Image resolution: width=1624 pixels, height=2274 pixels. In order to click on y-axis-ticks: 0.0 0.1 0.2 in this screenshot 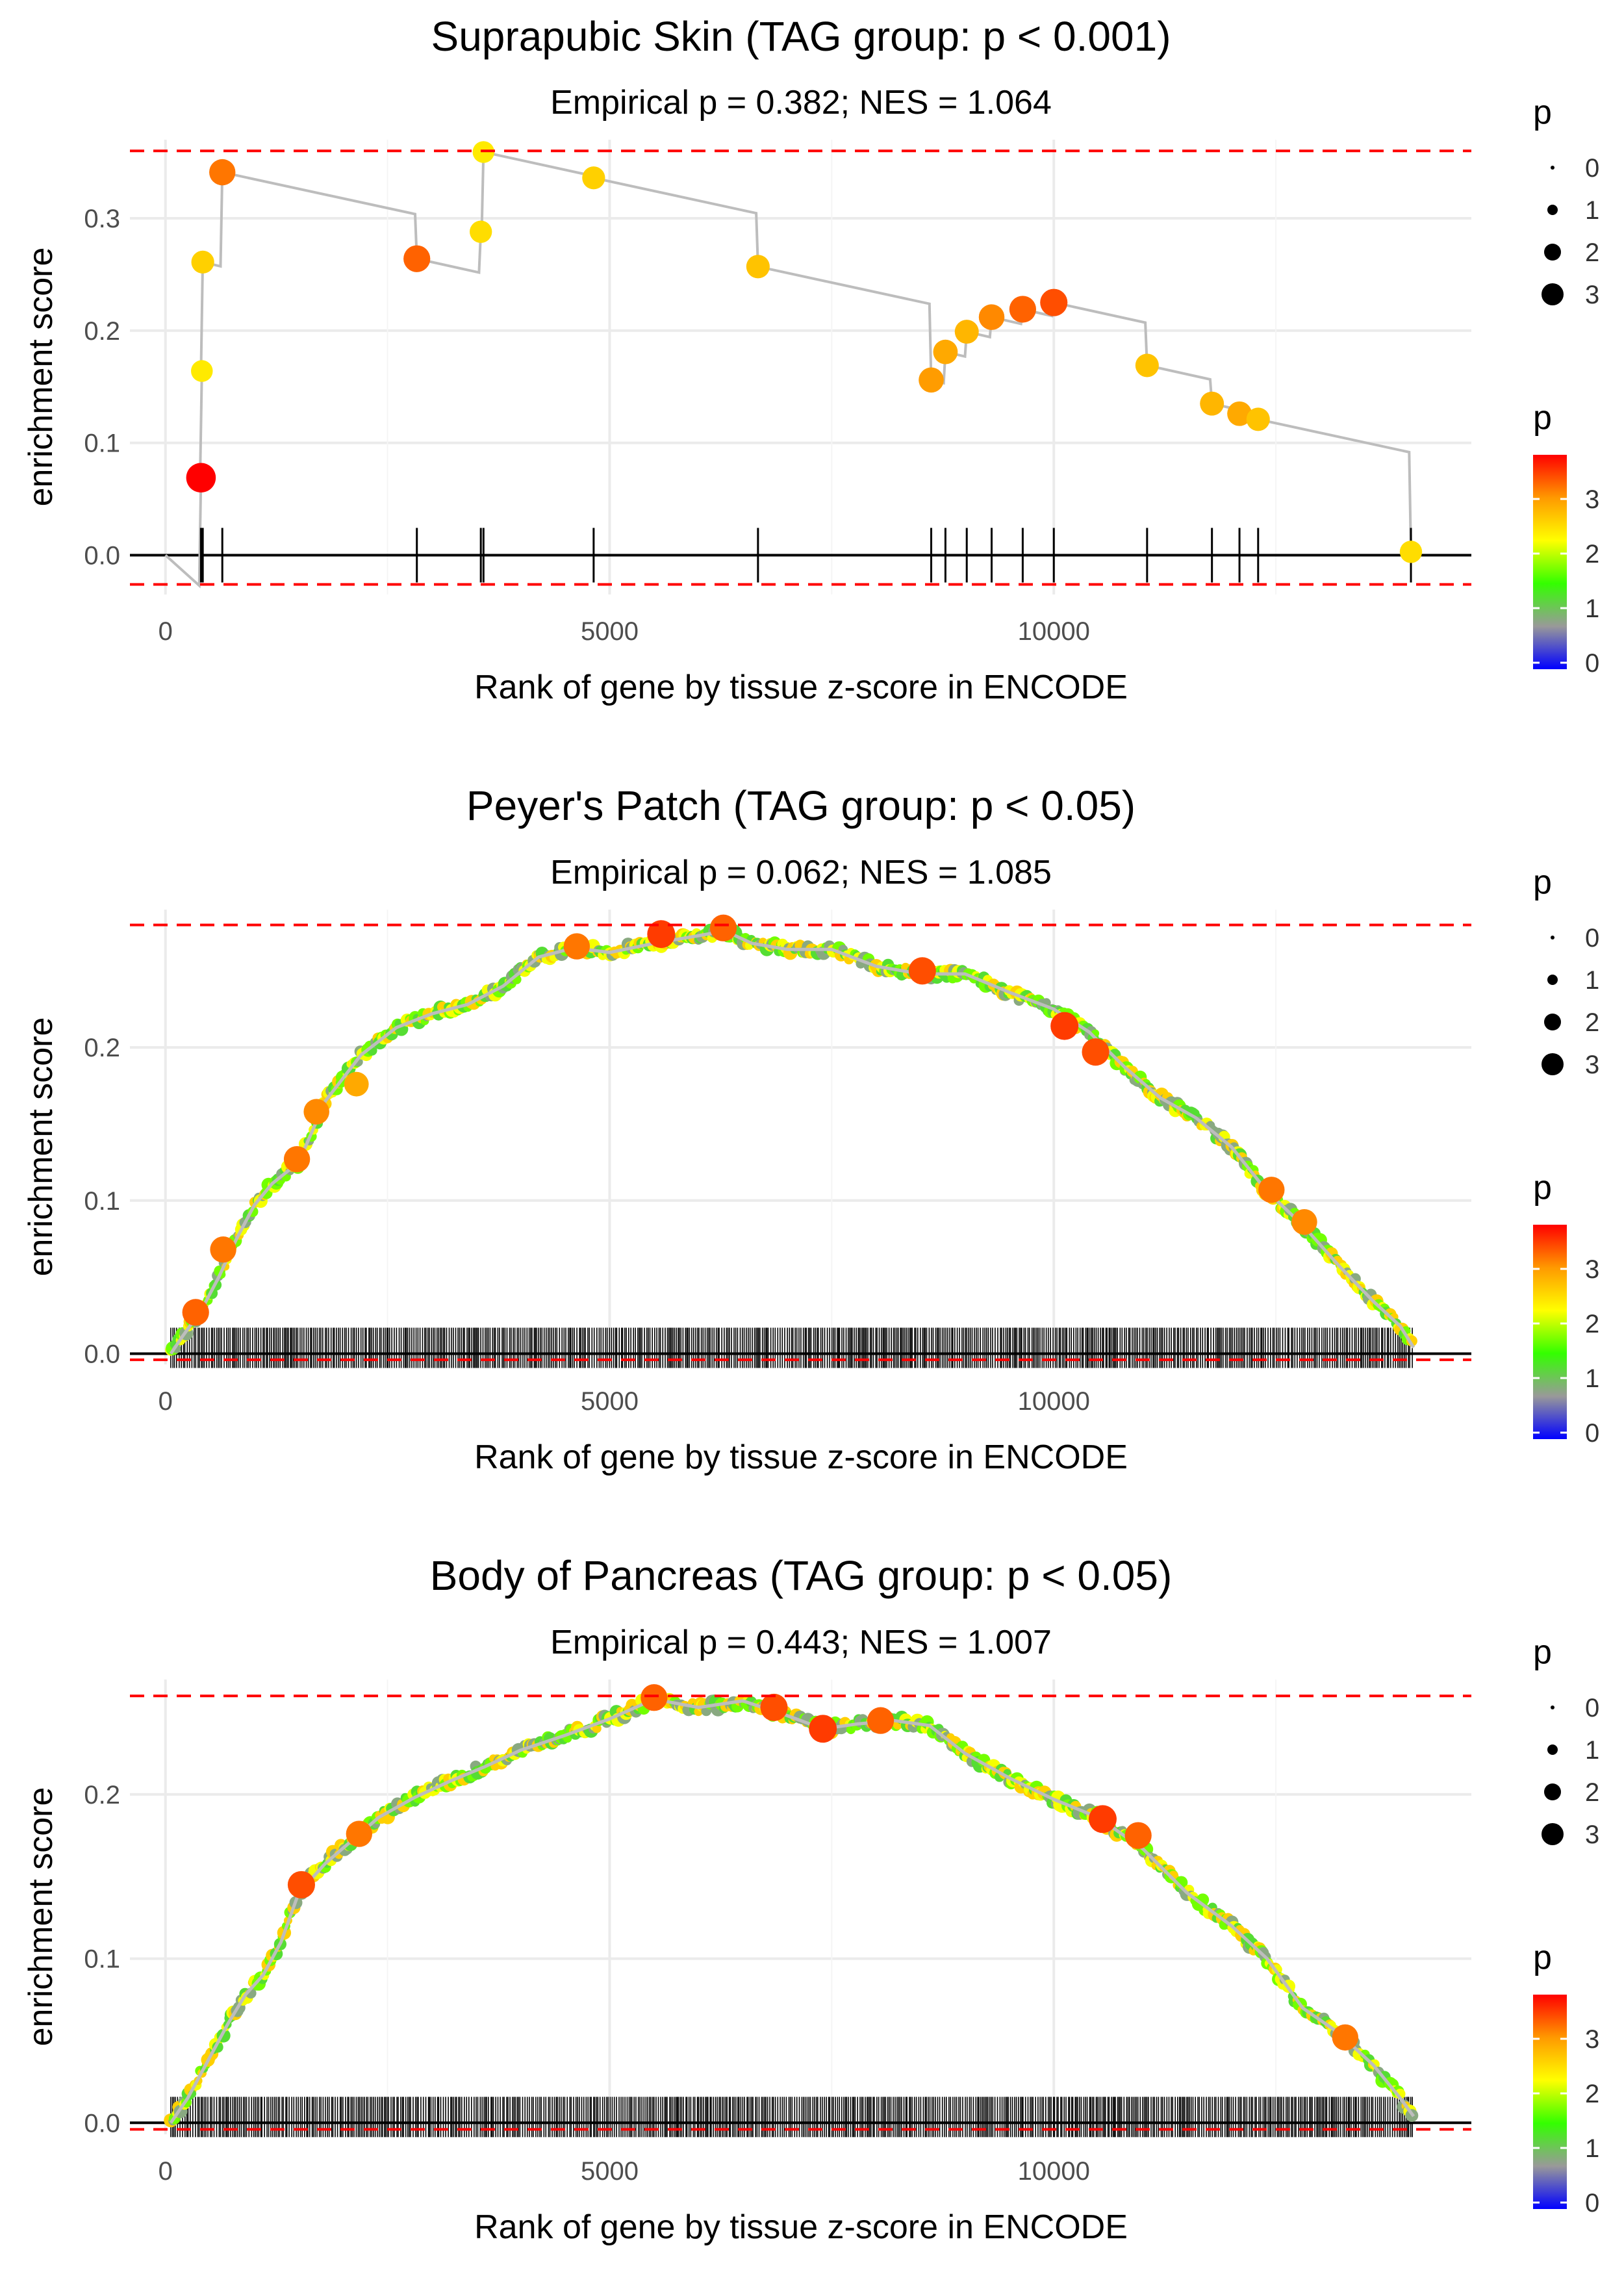, I will do `click(102, 1959)`.